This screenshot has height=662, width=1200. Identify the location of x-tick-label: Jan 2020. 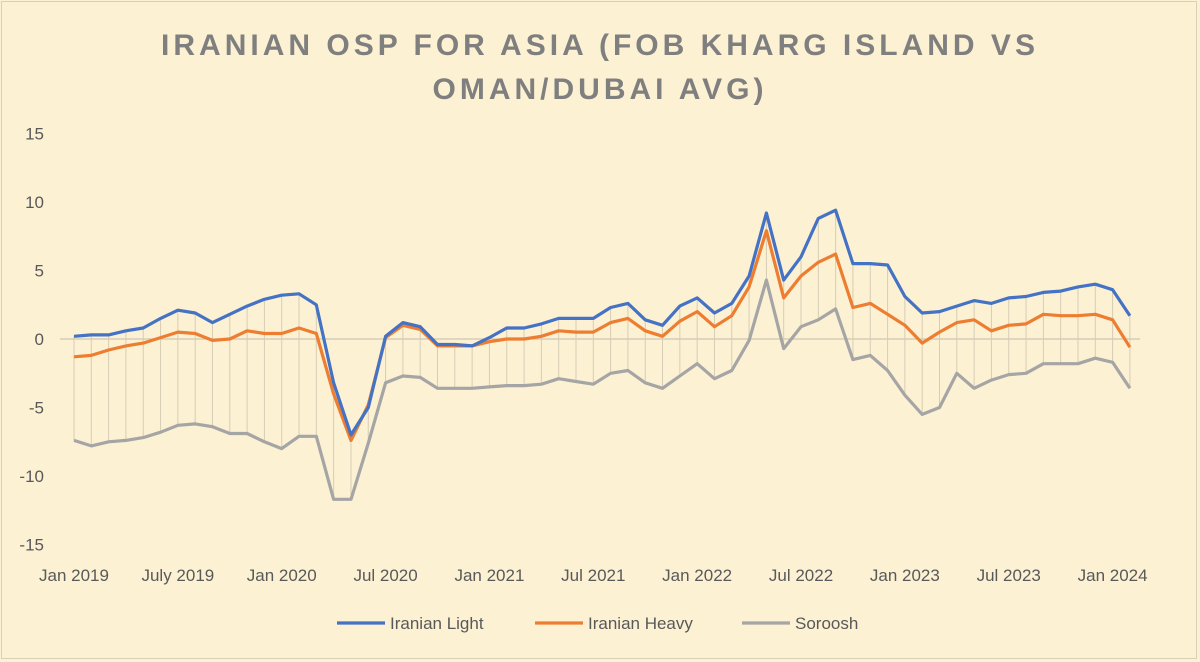
(282, 575).